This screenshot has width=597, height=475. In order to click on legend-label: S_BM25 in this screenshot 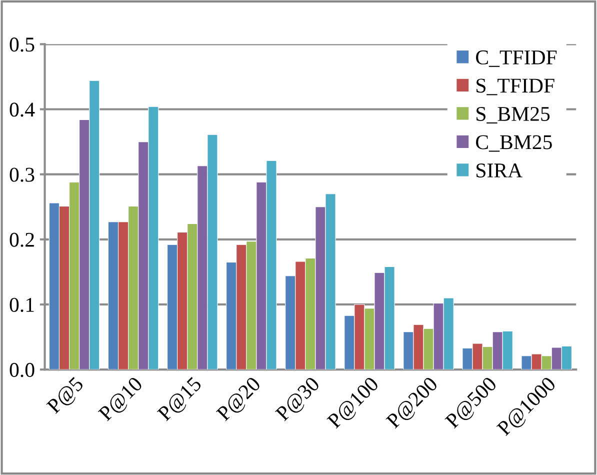, I will do `click(513, 115)`.